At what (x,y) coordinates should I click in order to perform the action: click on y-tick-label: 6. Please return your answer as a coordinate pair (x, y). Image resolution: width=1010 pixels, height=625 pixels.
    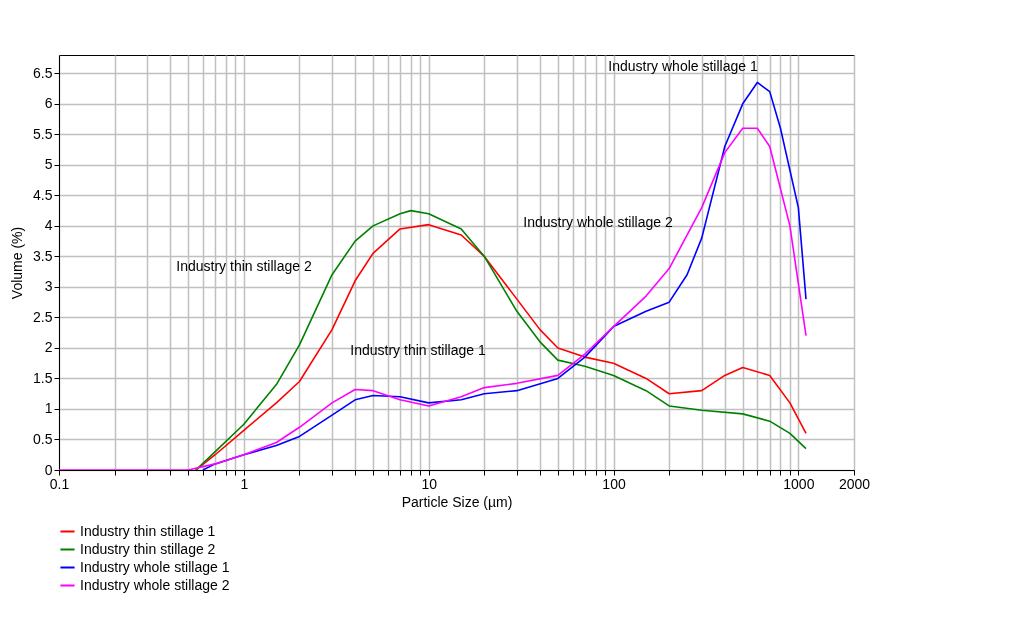
    Looking at the image, I should click on (48, 103).